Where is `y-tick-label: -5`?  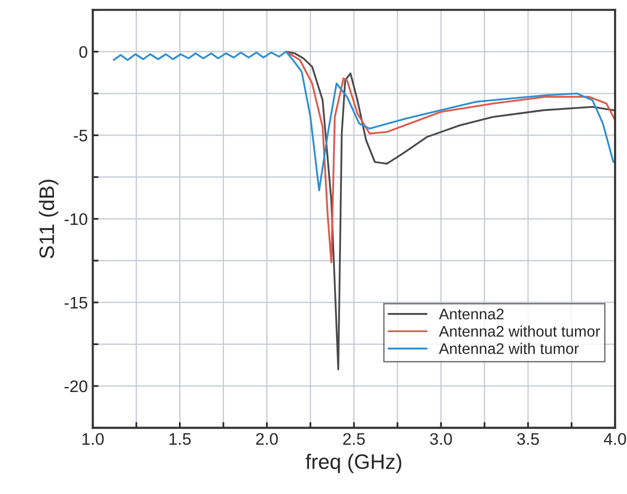 y-tick-label: -5 is located at coordinates (81, 136).